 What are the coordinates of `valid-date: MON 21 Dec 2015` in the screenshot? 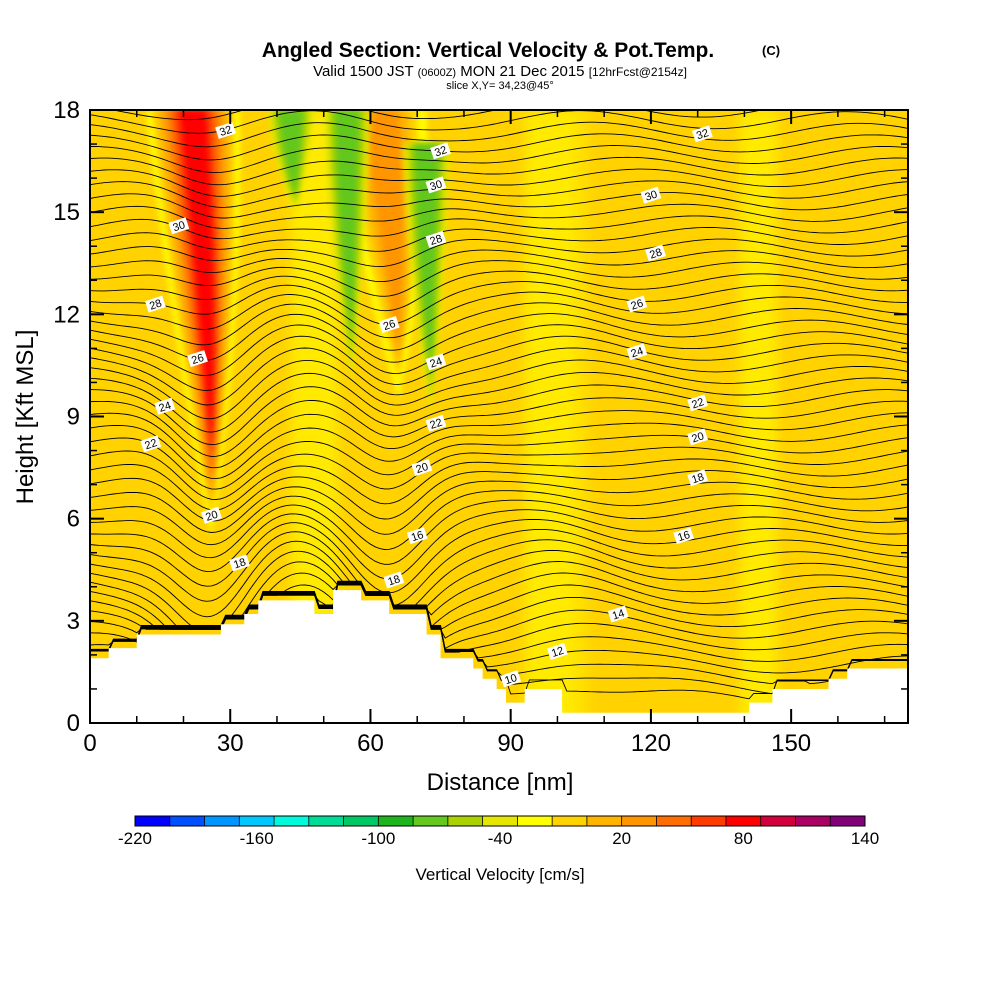 It's located at (522, 71).